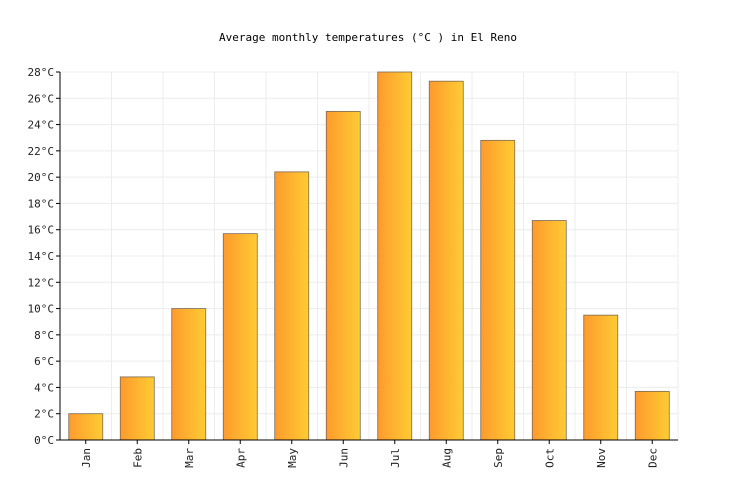  What do you see at coordinates (41, 72) in the screenshot?
I see `y-tick-label: 28°C` at bounding box center [41, 72].